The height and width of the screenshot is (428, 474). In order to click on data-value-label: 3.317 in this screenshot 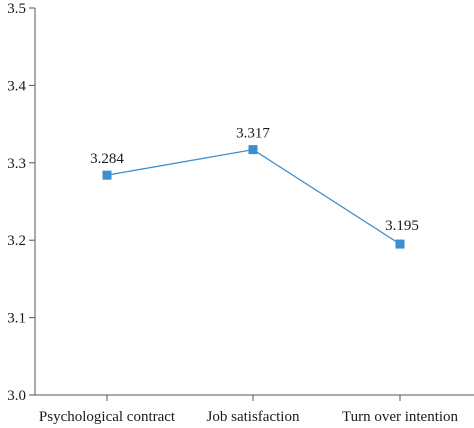, I will do `click(253, 134)`.